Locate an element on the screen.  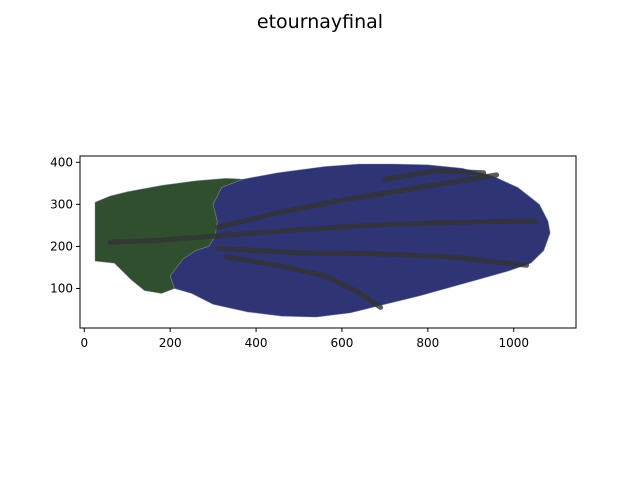
y-axis: 100 200 300 400 is located at coordinates (65, 225).